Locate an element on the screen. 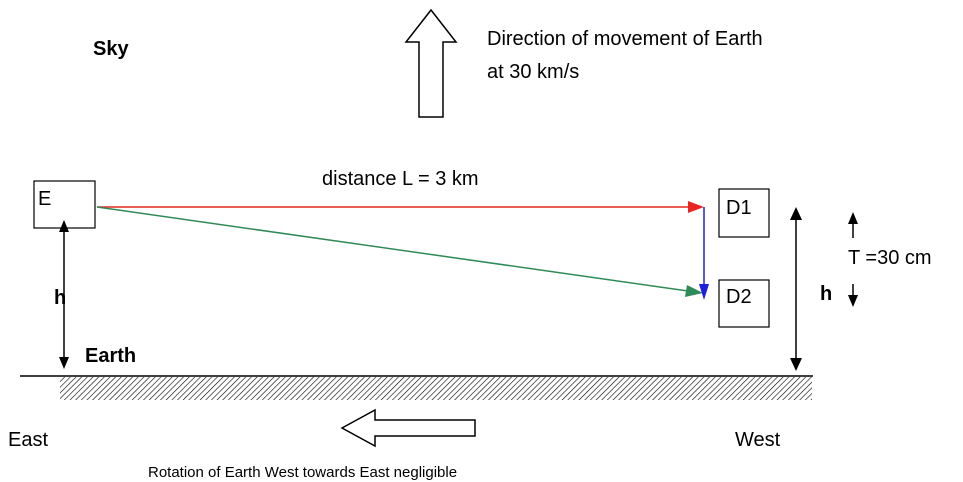 This screenshot has height=482, width=963. emitter-label: E is located at coordinates (44, 199).